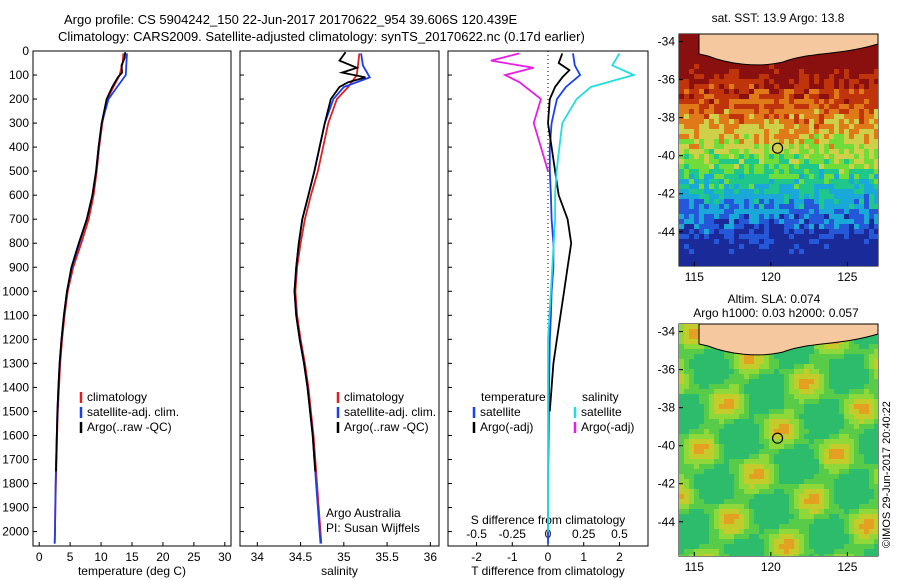  Describe the element at coordinates (70, 557) in the screenshot. I see `x-tick-label: 5` at that location.